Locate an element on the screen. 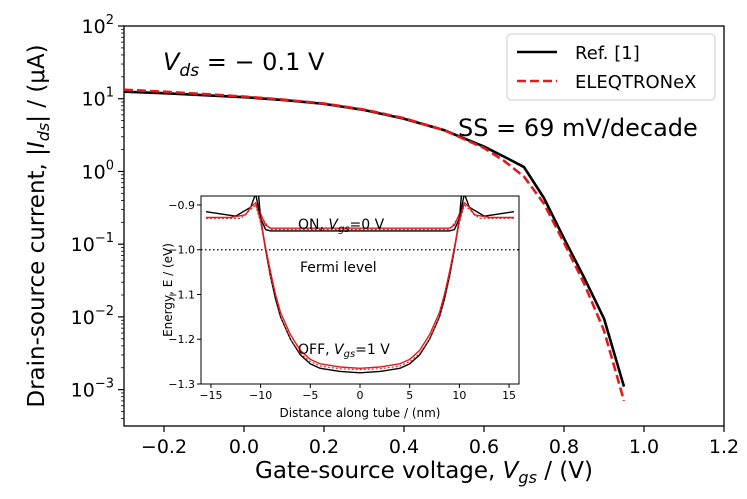 The image size is (747, 499). off-var: V is located at coordinates (339, 350).